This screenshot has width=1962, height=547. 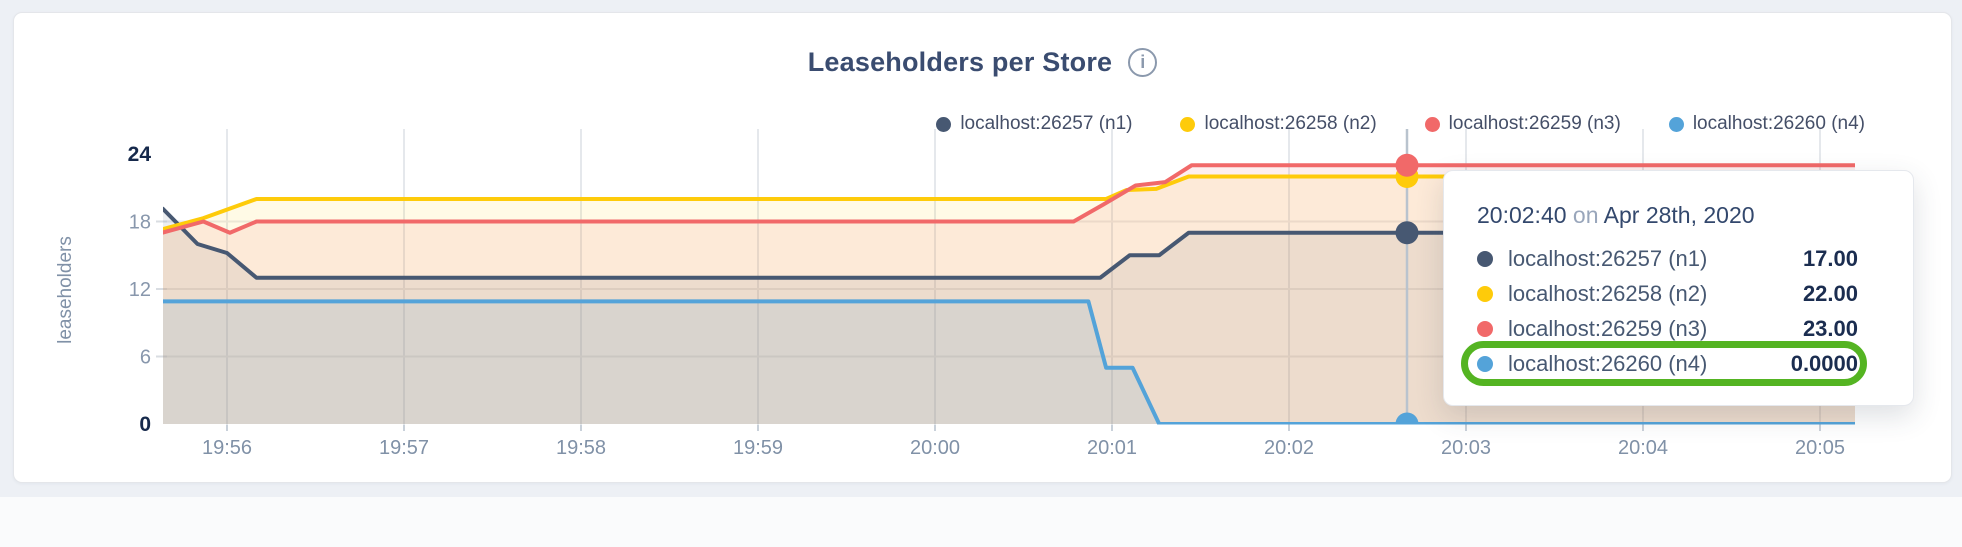 I want to click on tooltip-dot-n2, so click(x=1485, y=293).